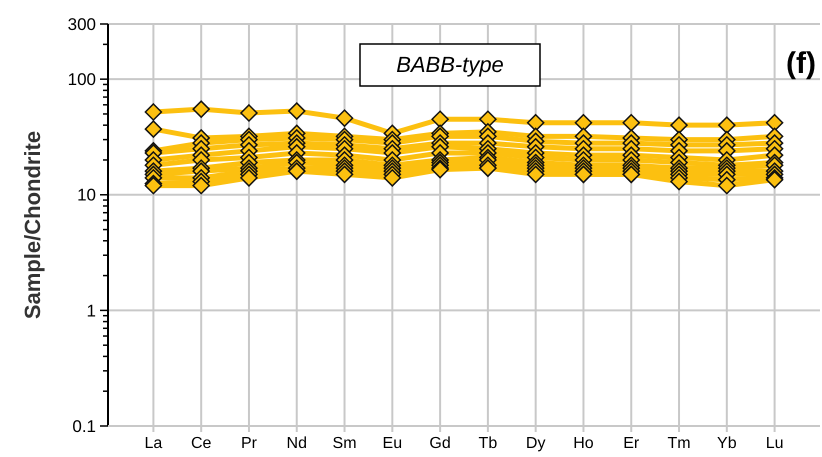 This screenshot has width=822, height=457. What do you see at coordinates (488, 443) in the screenshot?
I see `x-tick-label: Tb` at bounding box center [488, 443].